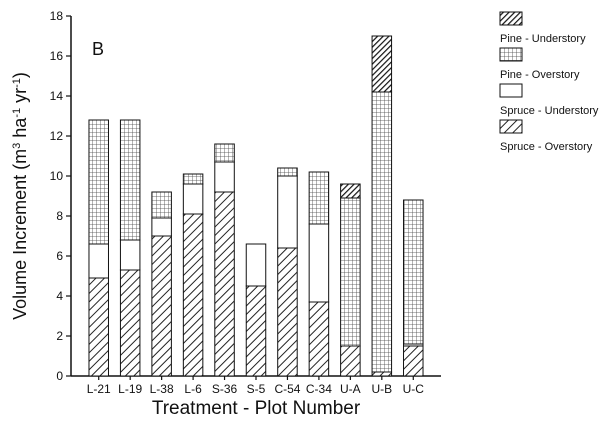  What do you see at coordinates (59, 256) in the screenshot?
I see `y-tick-label: 6` at bounding box center [59, 256].